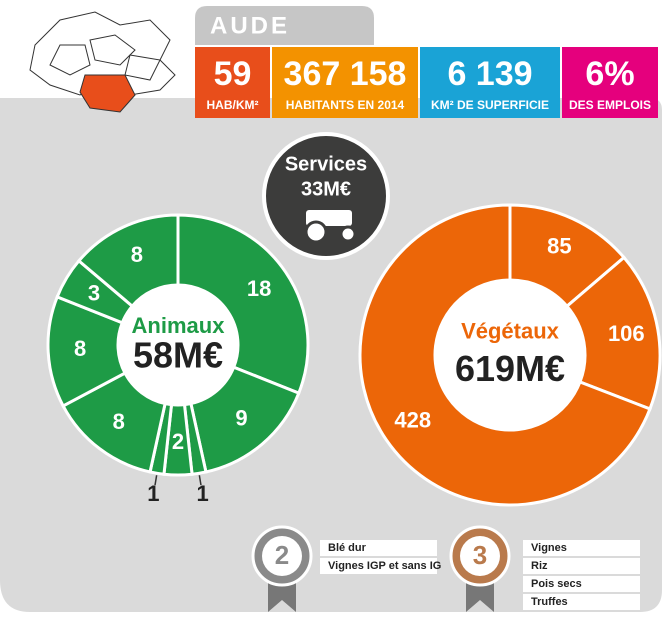  What do you see at coordinates (178, 355) in the screenshot?
I see `donut-total: 58M€` at bounding box center [178, 355].